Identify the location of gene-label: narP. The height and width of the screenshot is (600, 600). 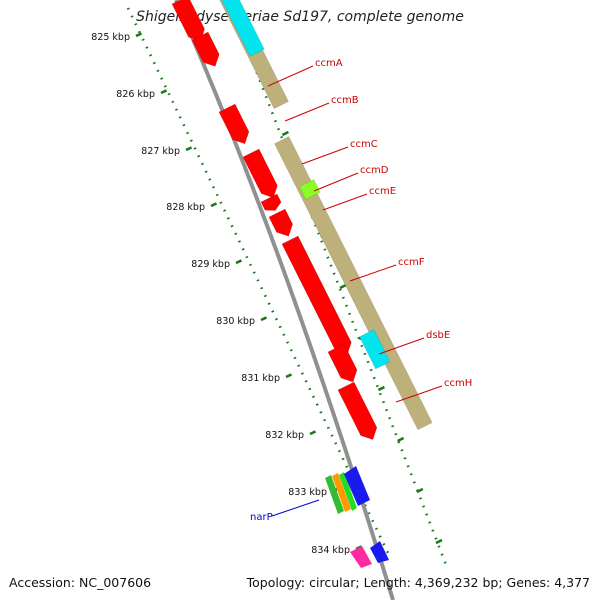
(261, 517).